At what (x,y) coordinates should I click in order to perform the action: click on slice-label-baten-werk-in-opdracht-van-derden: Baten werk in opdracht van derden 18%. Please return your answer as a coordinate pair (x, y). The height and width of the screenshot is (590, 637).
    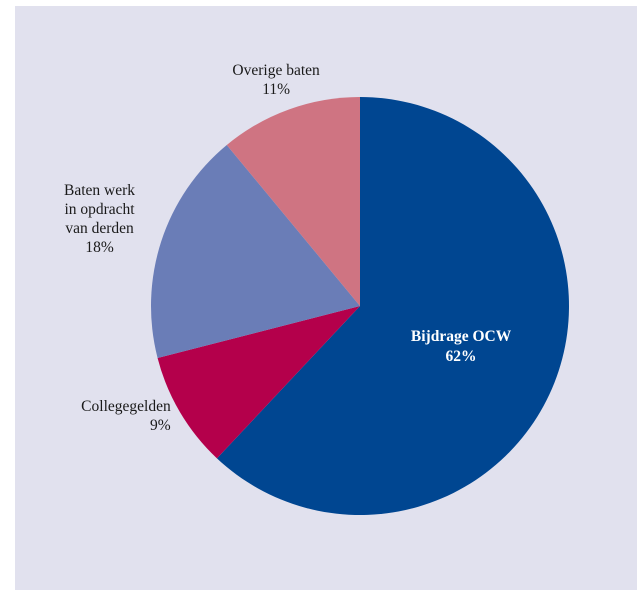
    Looking at the image, I should click on (99, 219).